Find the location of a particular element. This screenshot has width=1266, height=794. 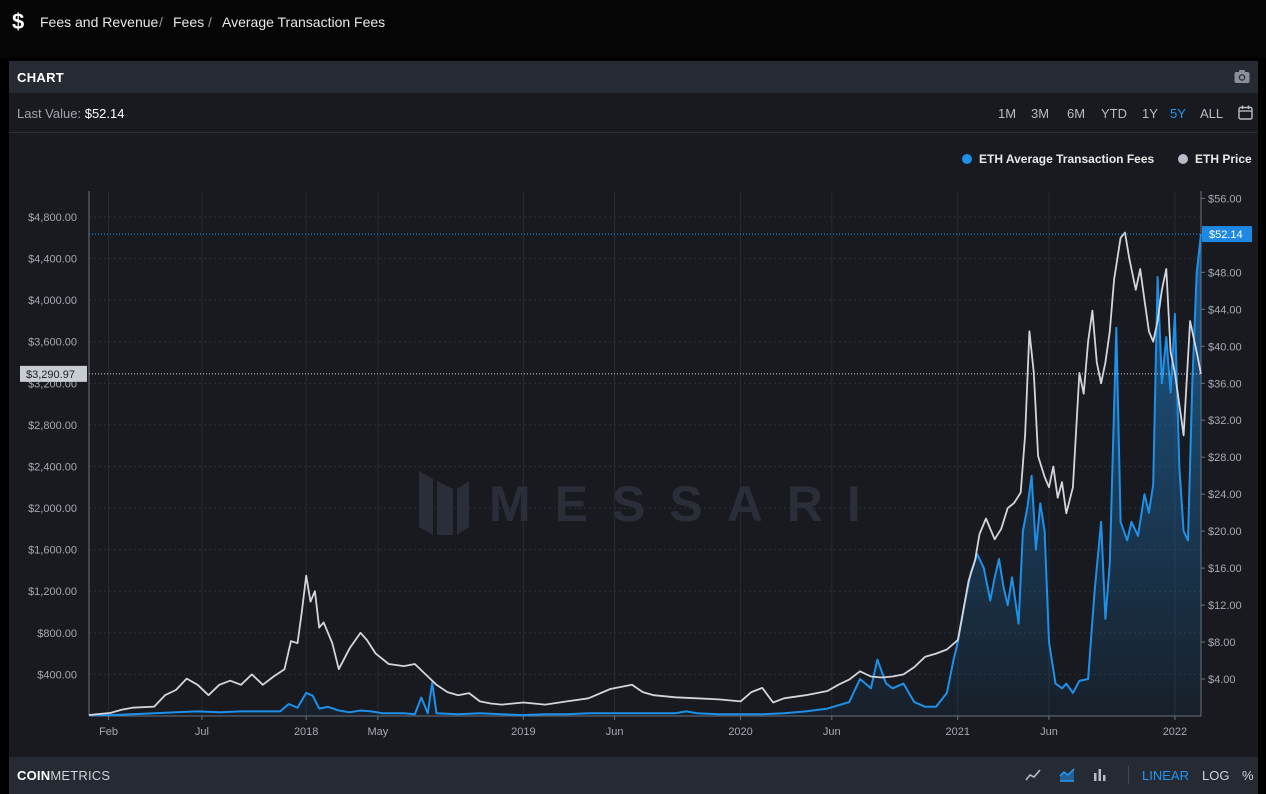

left-tick-label: $4,000.00 is located at coordinates (52, 301).